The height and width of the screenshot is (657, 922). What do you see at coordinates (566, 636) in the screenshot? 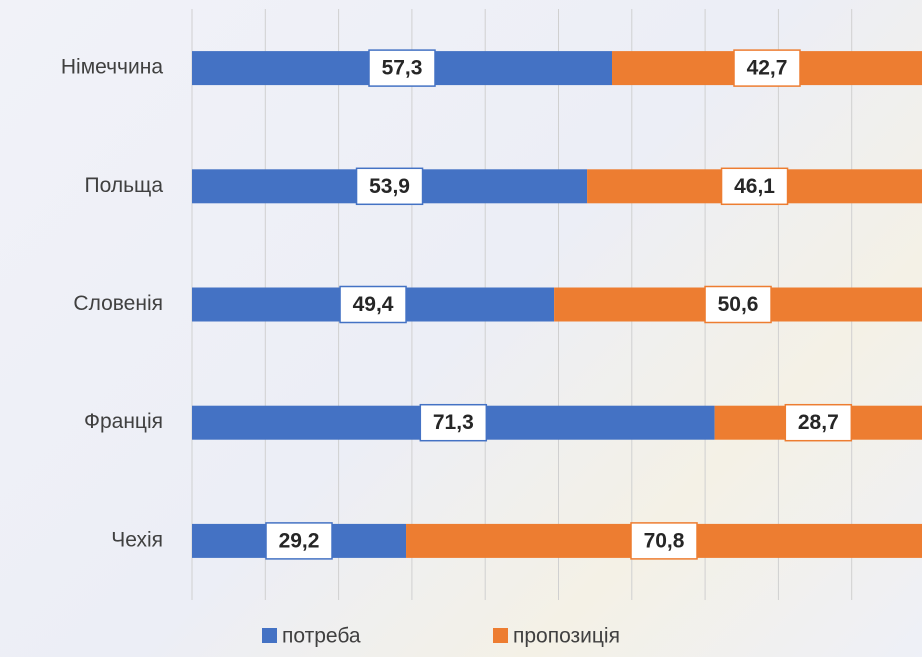
I see `legend-label: пропозиція` at bounding box center [566, 636].